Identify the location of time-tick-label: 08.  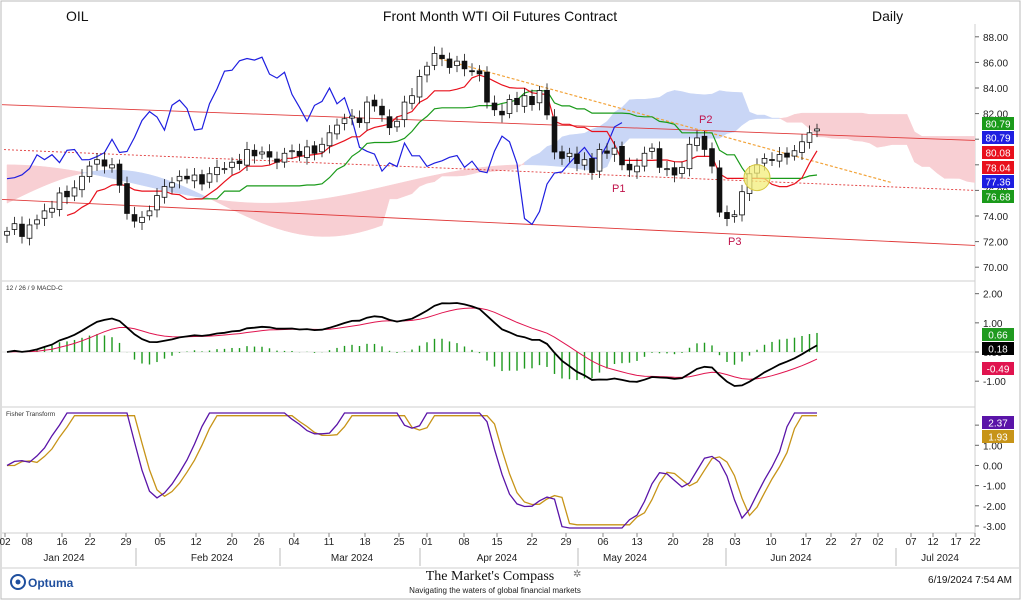
(27, 542).